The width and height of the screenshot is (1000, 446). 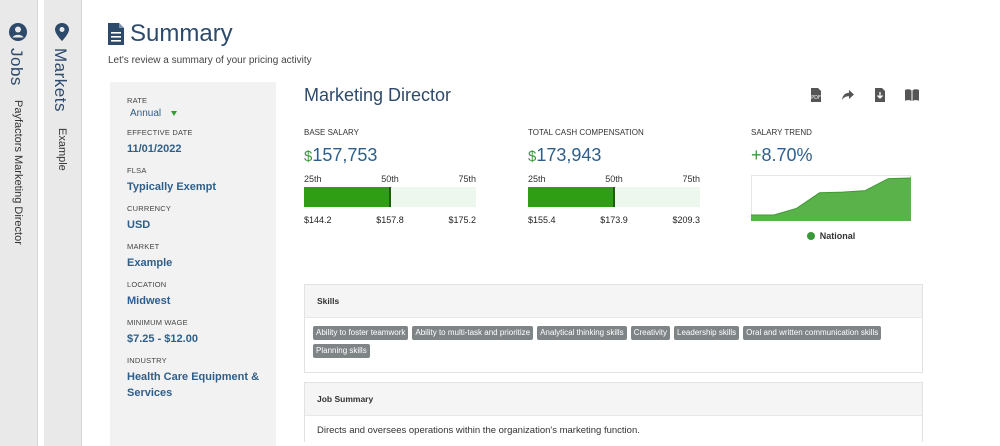 I want to click on flsa-field: FLSA Typically Exempt, so click(x=201, y=180).